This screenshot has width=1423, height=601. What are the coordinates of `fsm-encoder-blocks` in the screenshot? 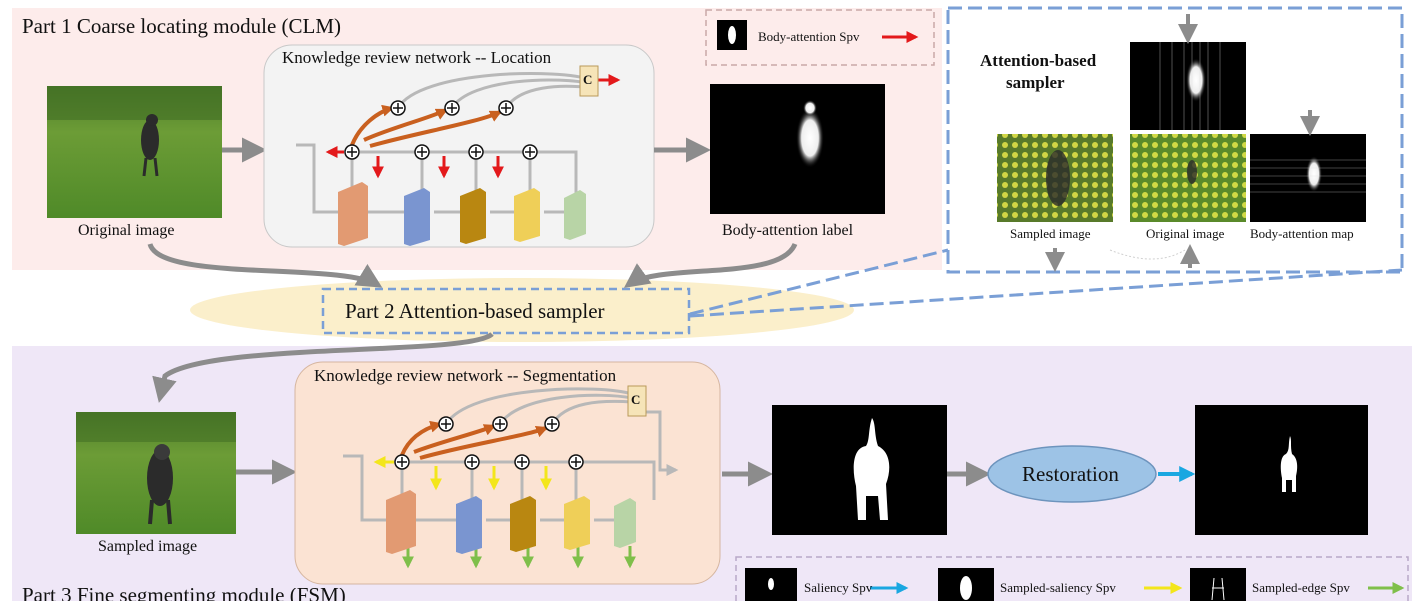 It's located at (511, 522).